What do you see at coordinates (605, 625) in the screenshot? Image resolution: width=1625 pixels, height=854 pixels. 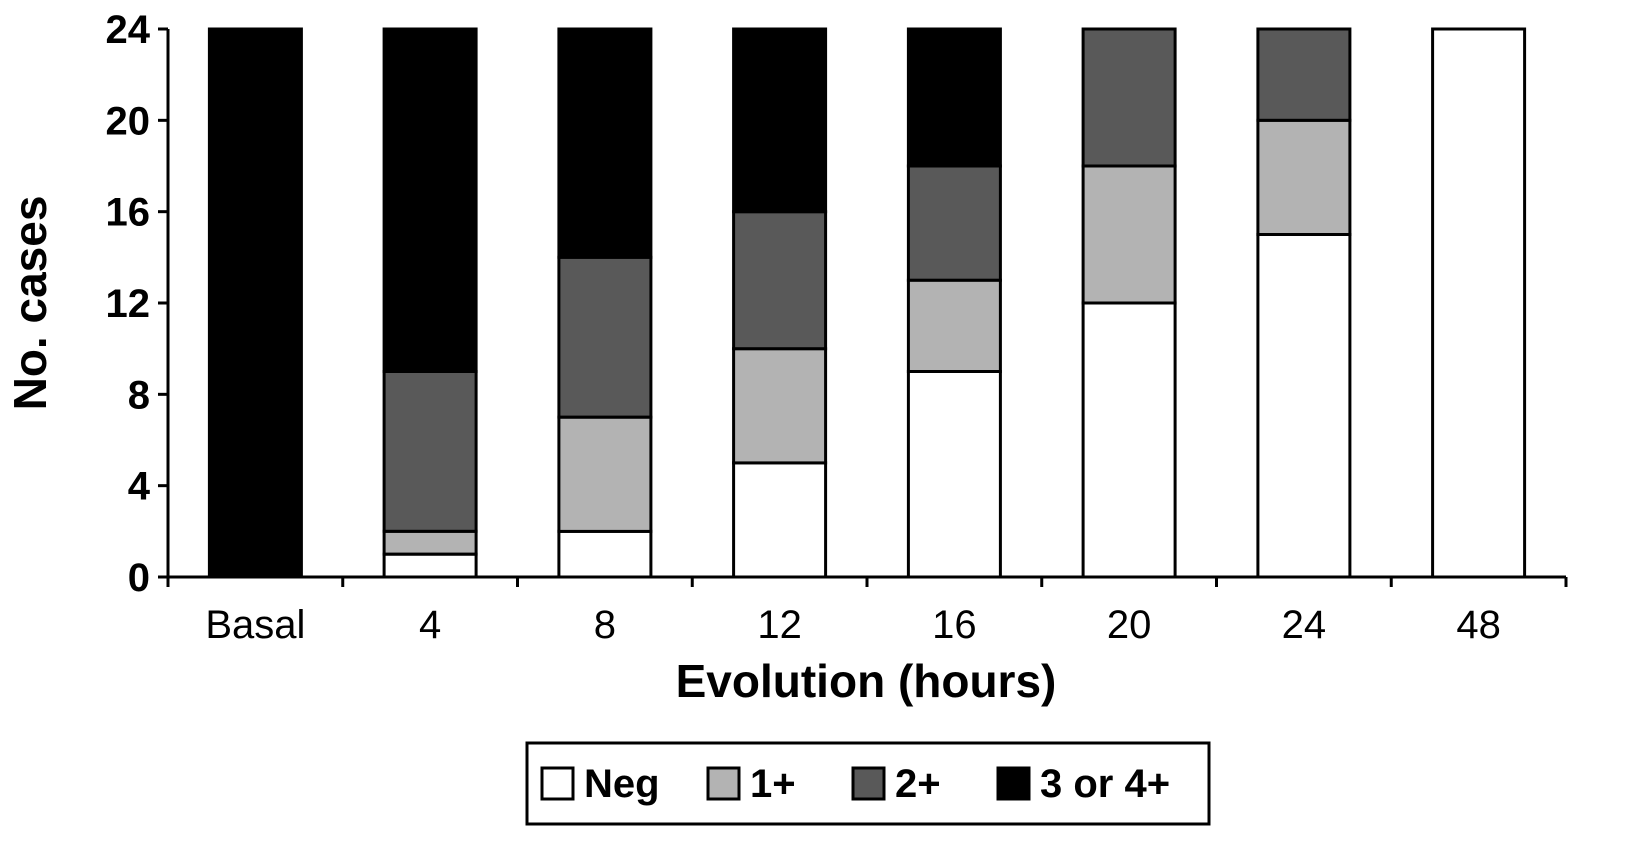 I see `x-tick-label: 8` at bounding box center [605, 625].